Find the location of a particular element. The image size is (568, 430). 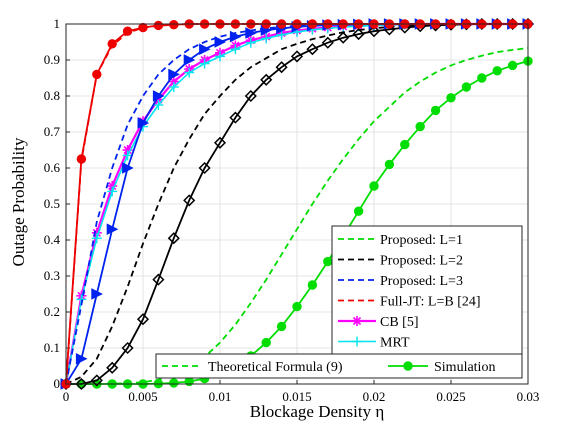

style-legend-item-theory: Theoretical Formula (9) is located at coordinates (252, 367).